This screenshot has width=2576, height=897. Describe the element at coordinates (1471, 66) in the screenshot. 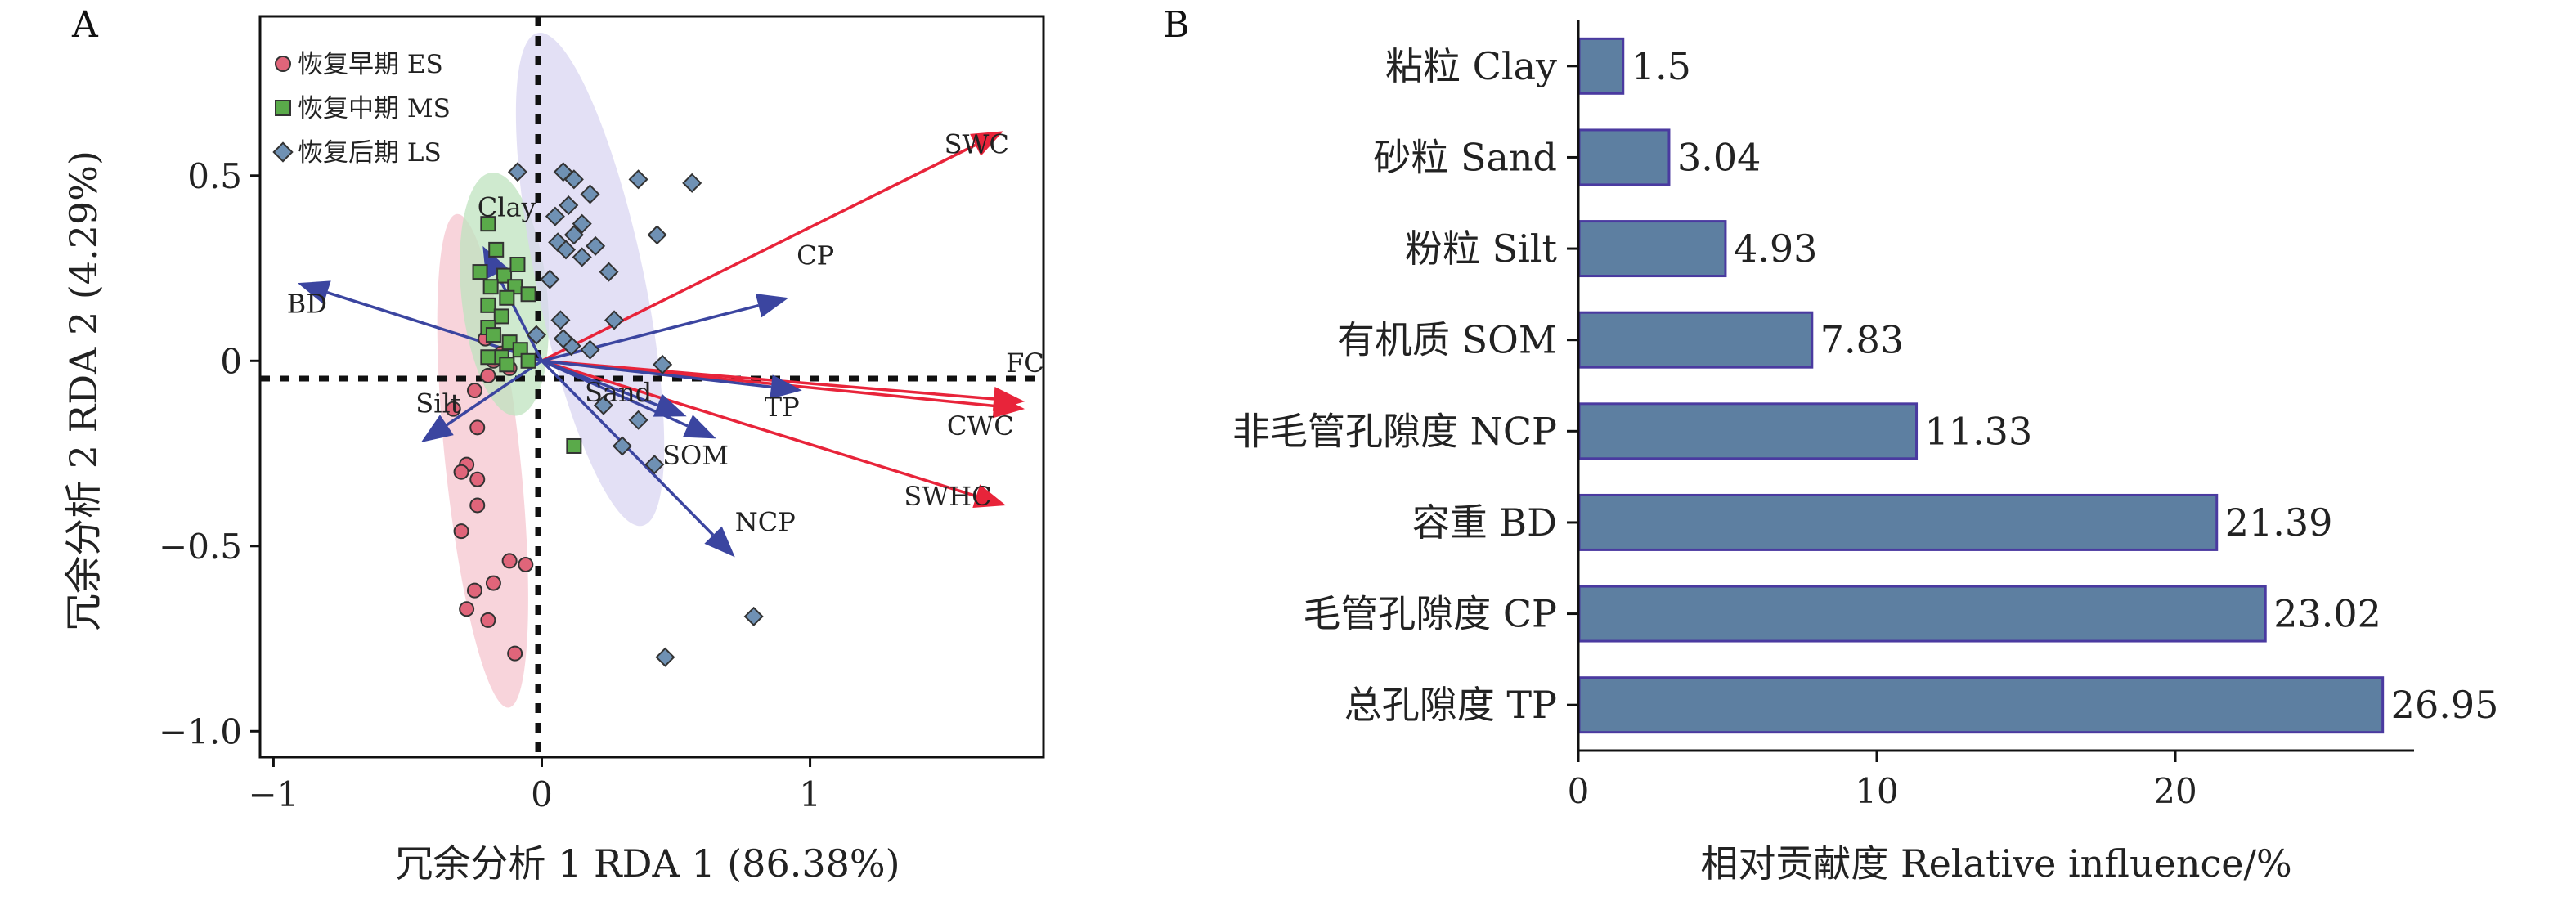

I see `bar-category-label: 粘粒 Clay` at that location.